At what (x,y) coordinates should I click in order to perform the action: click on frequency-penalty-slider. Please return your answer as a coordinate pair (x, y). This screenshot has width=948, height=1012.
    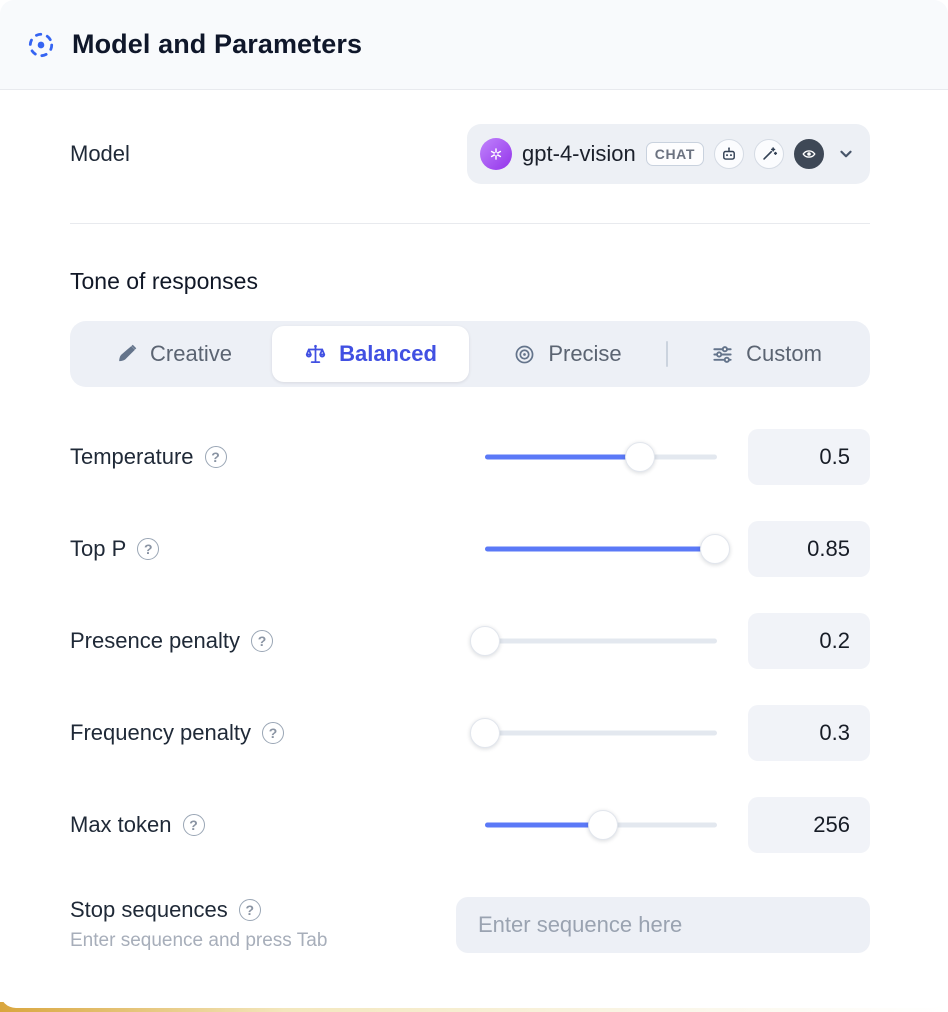
    Looking at the image, I should click on (593, 733).